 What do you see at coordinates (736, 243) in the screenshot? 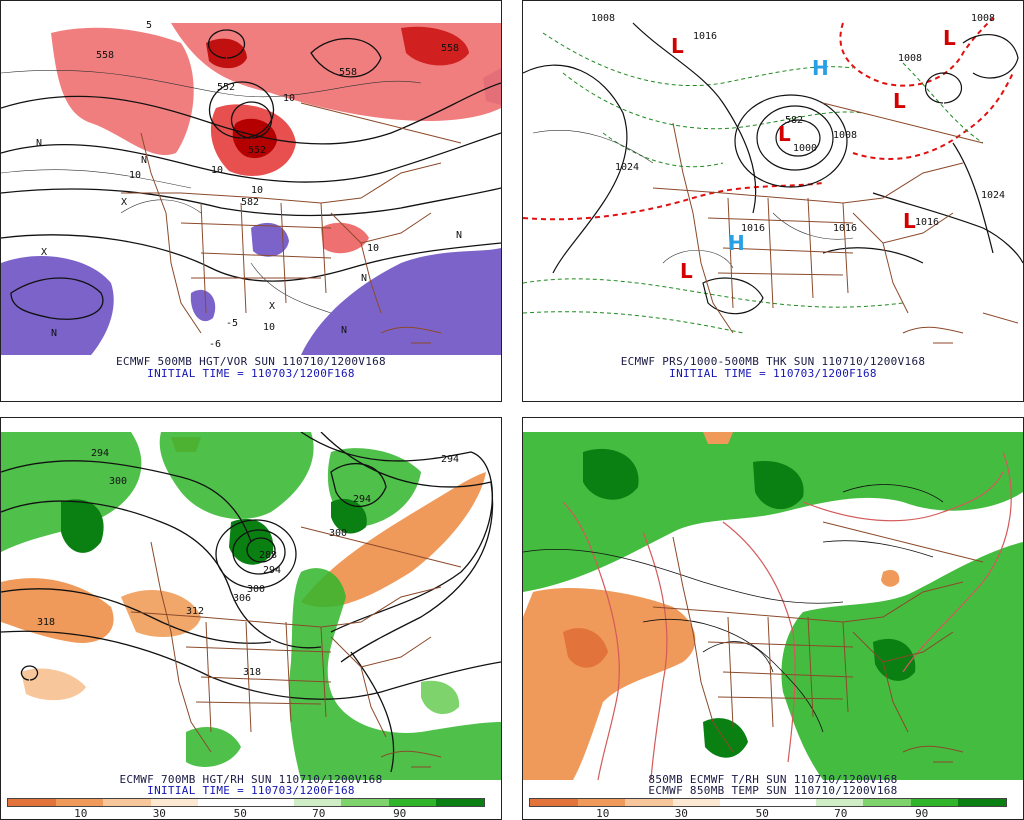
I see `high-pressure-center: H` at bounding box center [736, 243].